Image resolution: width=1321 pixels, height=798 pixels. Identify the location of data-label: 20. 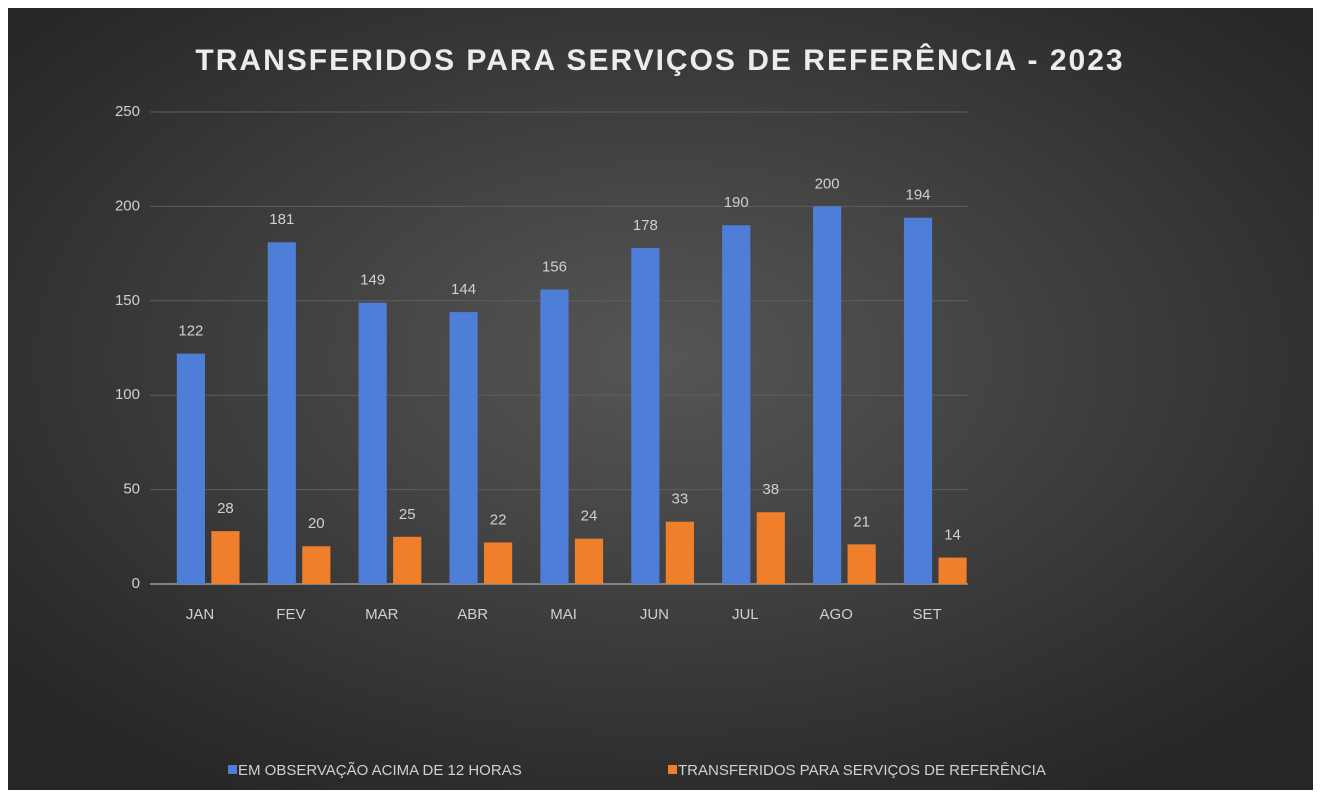
(316, 523).